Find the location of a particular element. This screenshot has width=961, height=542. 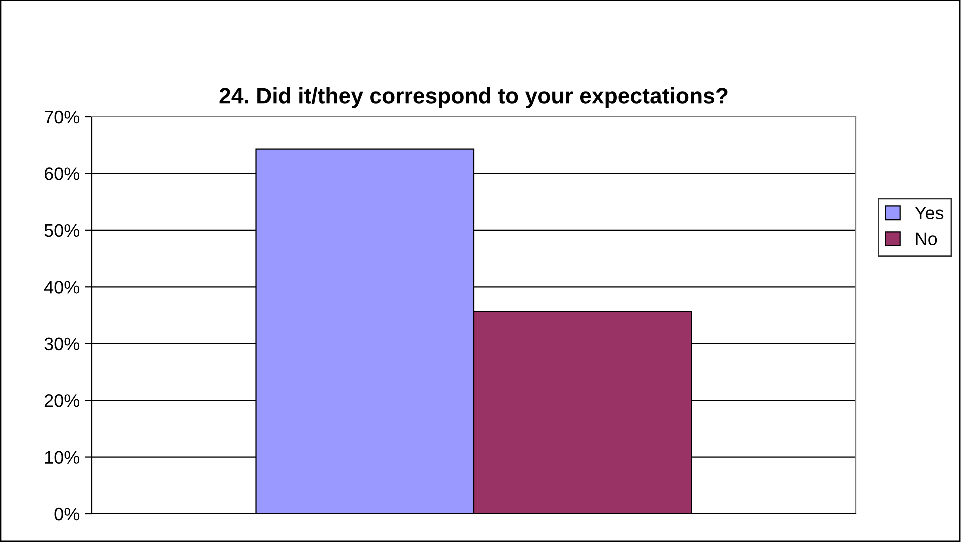

y-tick-label: 50% is located at coordinates (62, 231).